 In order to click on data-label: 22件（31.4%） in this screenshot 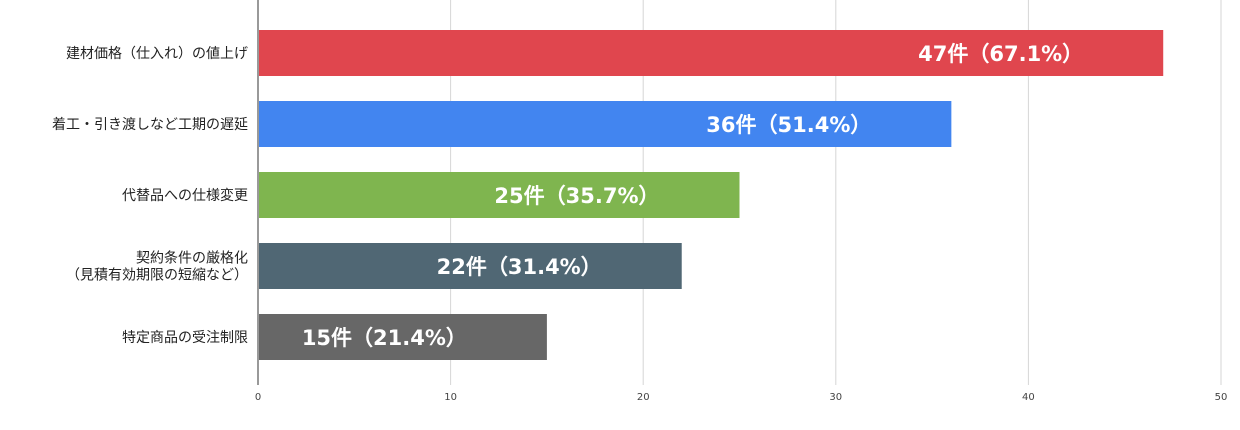, I will do `click(519, 267)`.